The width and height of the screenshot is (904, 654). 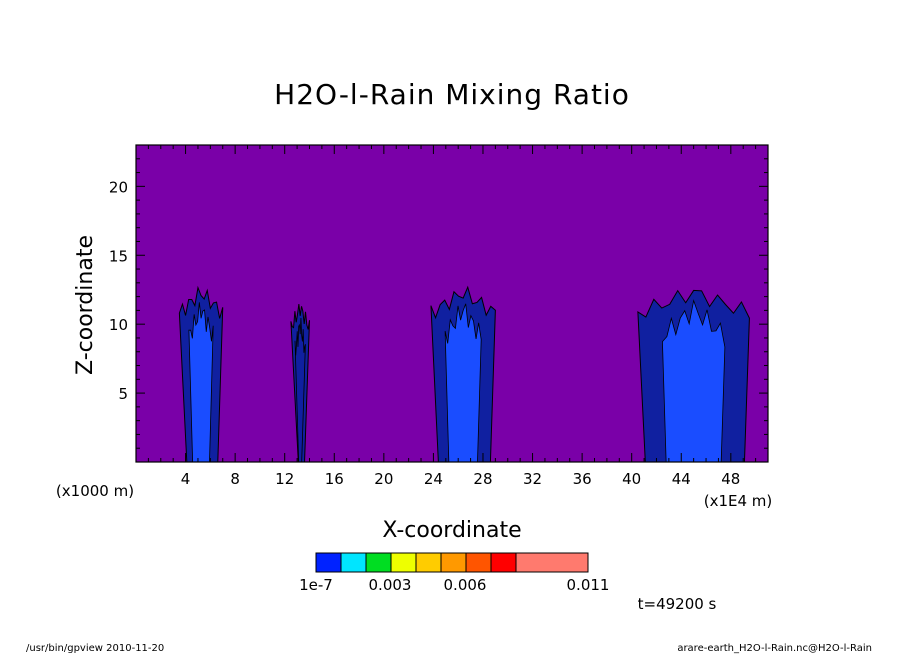 I want to click on y-tick-label: 5, so click(x=123, y=394).